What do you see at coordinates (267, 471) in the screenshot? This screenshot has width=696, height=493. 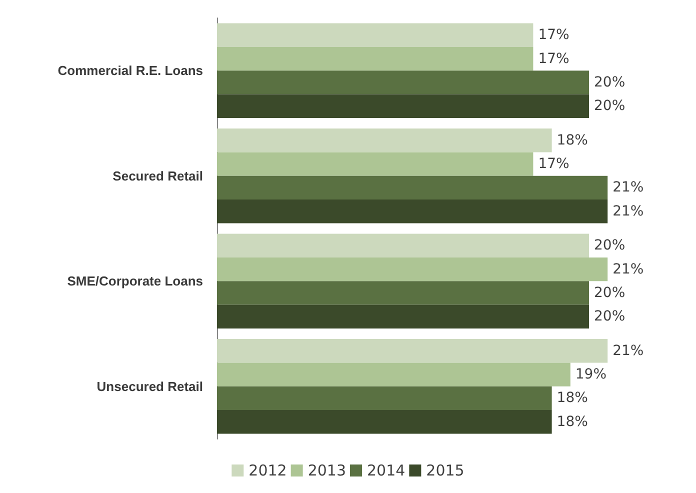 I see `legend-label: 2012` at bounding box center [267, 471].